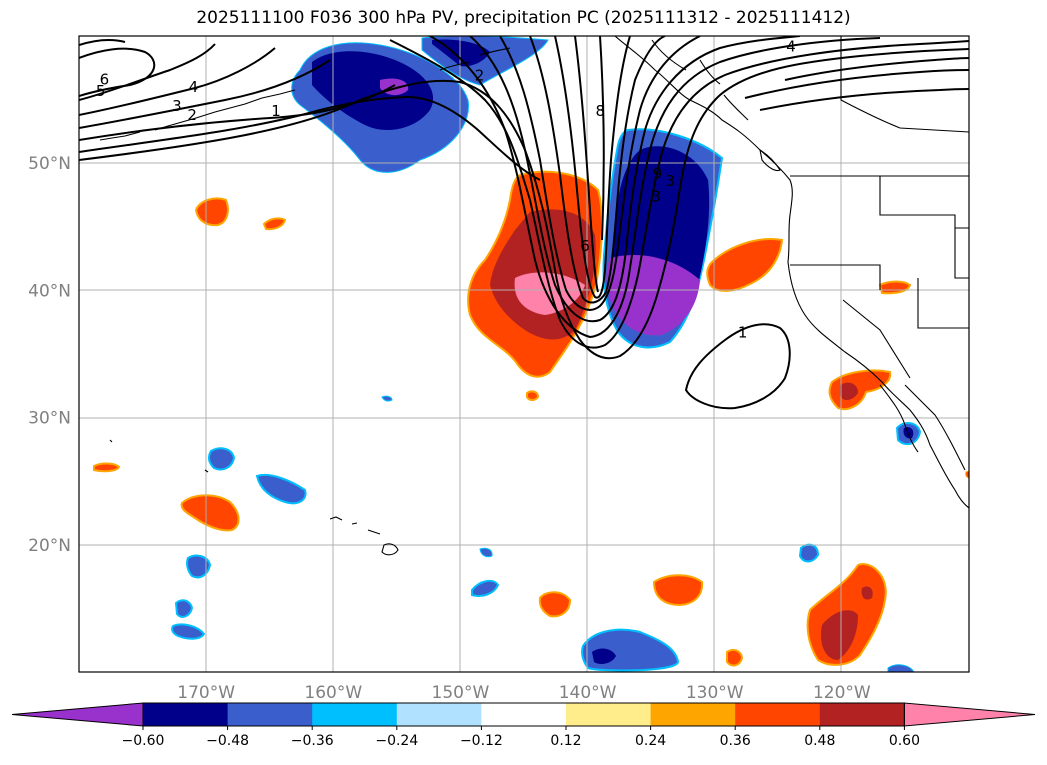 The width and height of the screenshot is (1047, 765). Describe the element at coordinates (143, 741) in the screenshot. I see `colorbar-tick-label: −0.60` at that location.